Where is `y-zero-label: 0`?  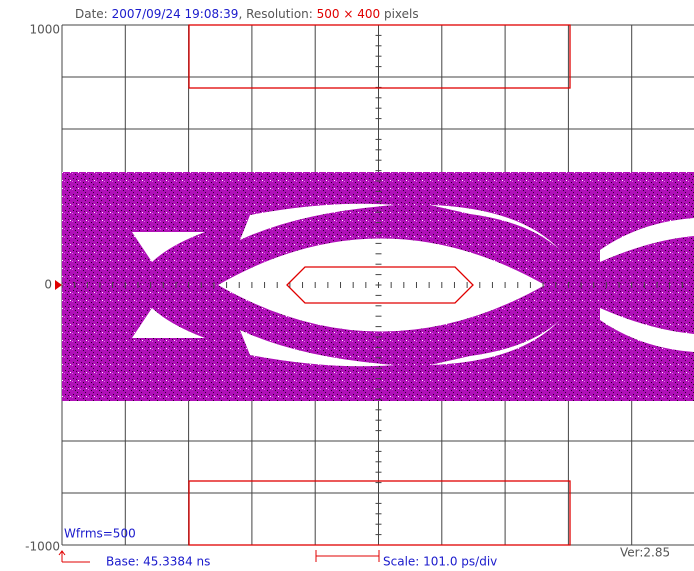 y-zero-label: 0 is located at coordinates (48, 285).